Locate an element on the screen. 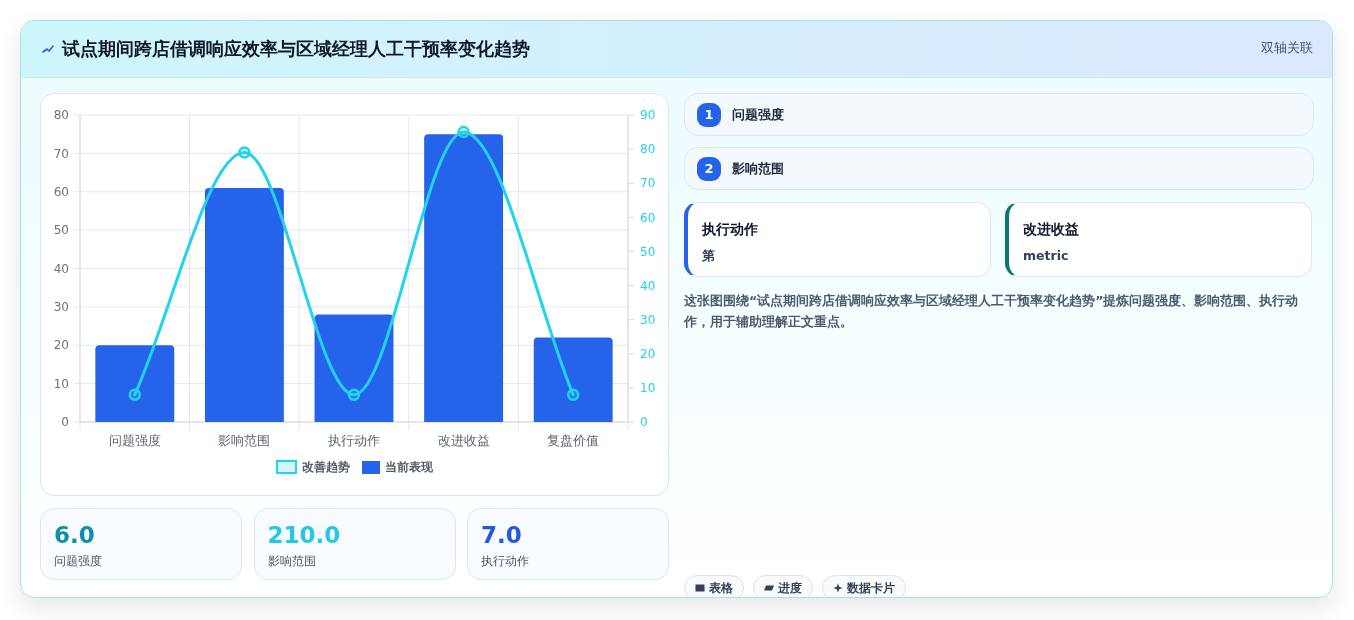  x-tick-label: 问题强度 is located at coordinates (134, 440).